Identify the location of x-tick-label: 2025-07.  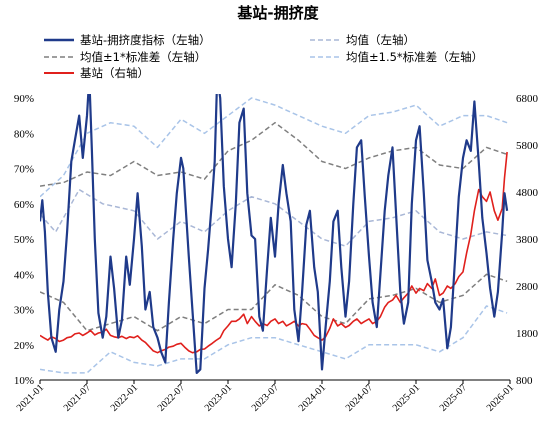
(453, 397).